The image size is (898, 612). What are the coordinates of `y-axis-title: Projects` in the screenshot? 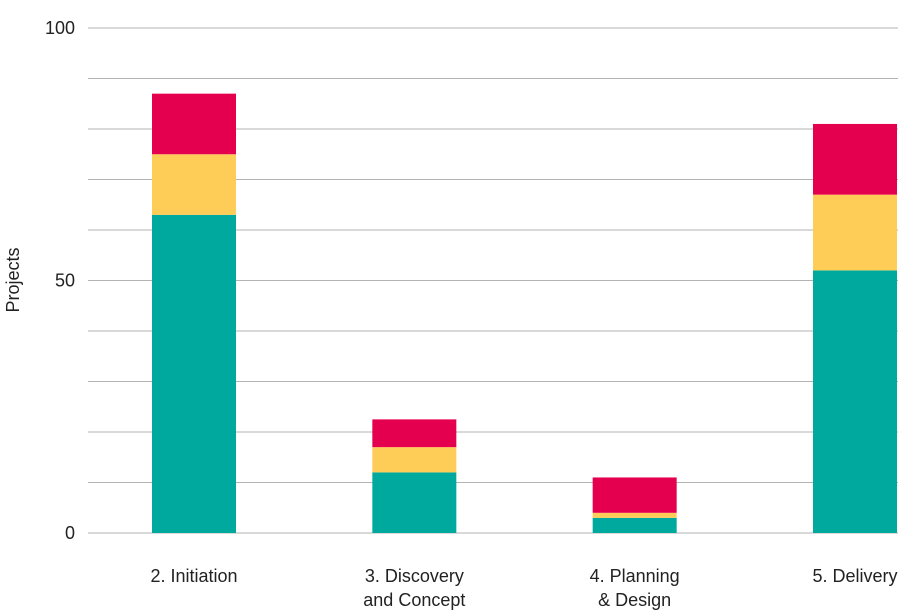 It's located at (13, 279).